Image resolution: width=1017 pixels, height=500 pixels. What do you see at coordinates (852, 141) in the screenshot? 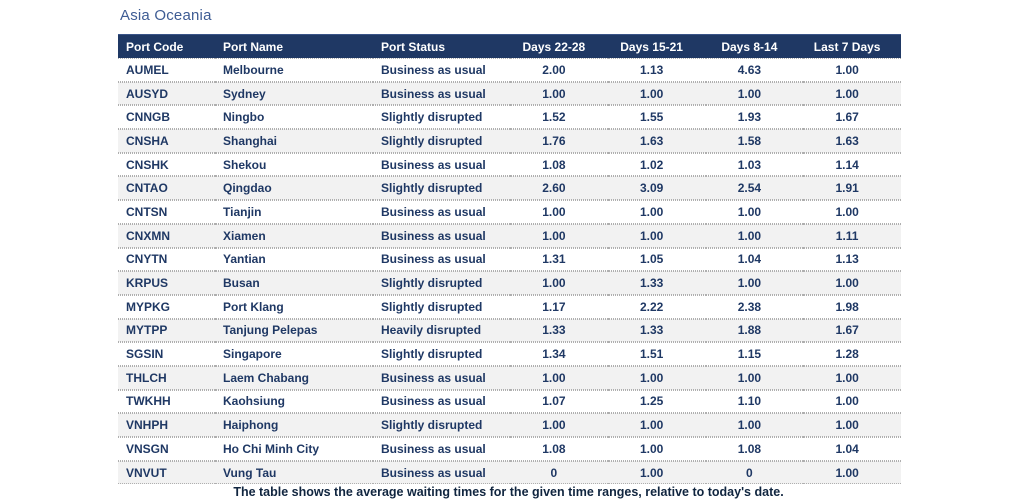
I see `cell-last_7_days: 1.63` at bounding box center [852, 141].